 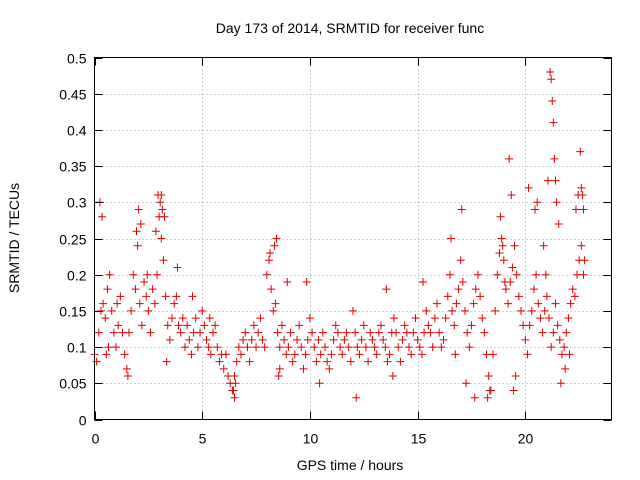 I want to click on x-tick-label: 10, so click(x=311, y=439).